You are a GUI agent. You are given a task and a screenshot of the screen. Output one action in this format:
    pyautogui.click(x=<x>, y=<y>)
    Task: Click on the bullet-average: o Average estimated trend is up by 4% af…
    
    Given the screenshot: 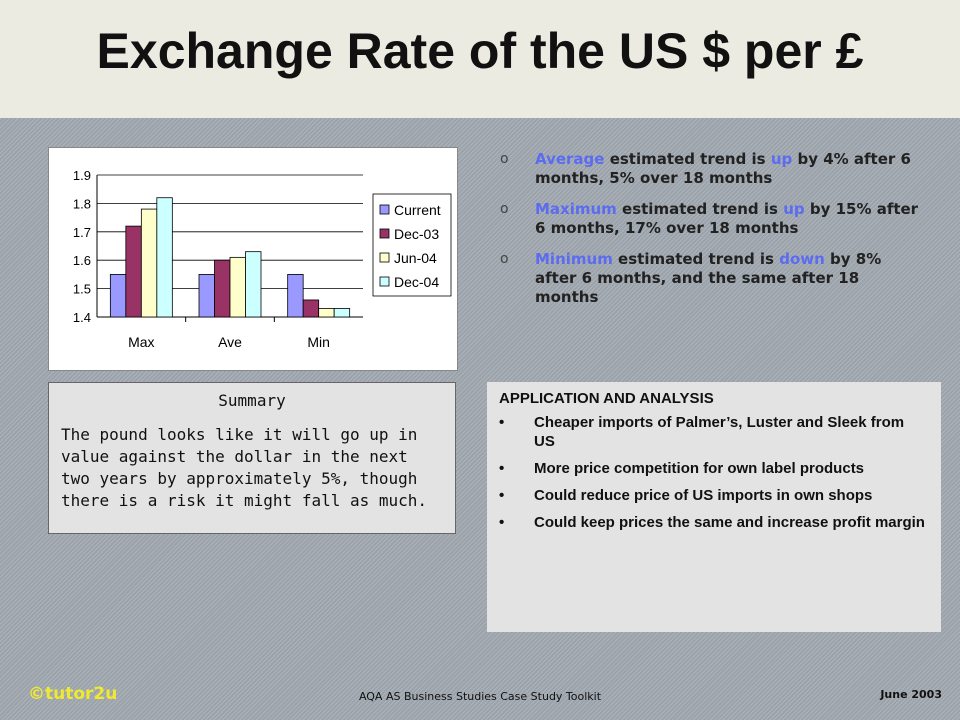 What is the action you would take?
    pyautogui.click(x=710, y=169)
    